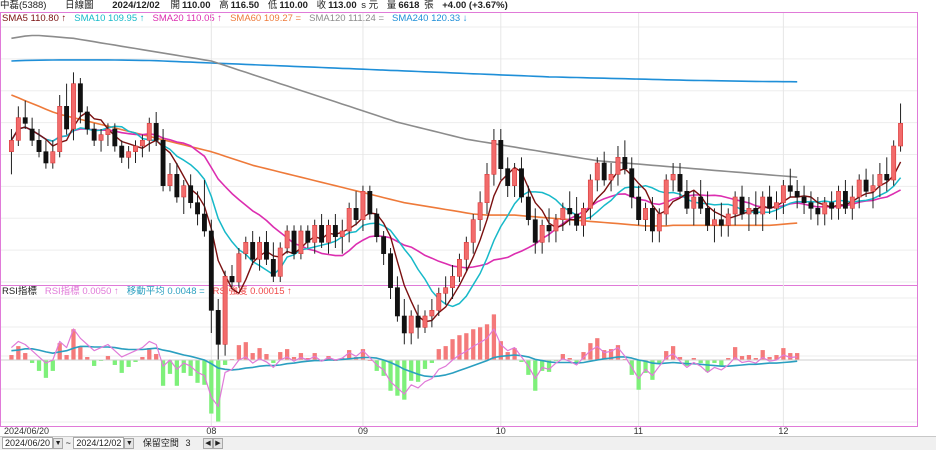 The width and height of the screenshot is (936, 450). What do you see at coordinates (783, 431) in the screenshot?
I see `x-tick-label: 12` at bounding box center [783, 431].